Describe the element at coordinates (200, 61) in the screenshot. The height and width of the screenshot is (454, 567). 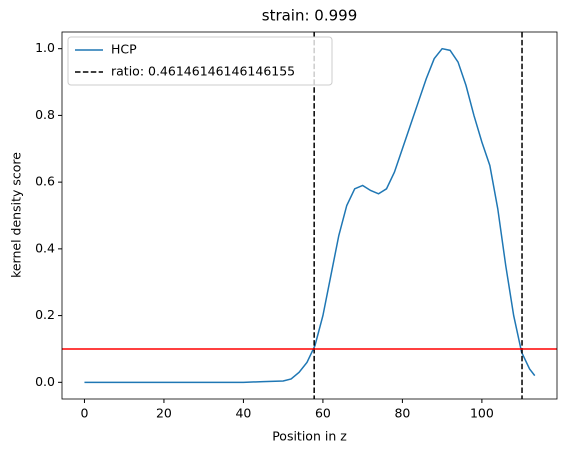
I see `legend-box` at that location.